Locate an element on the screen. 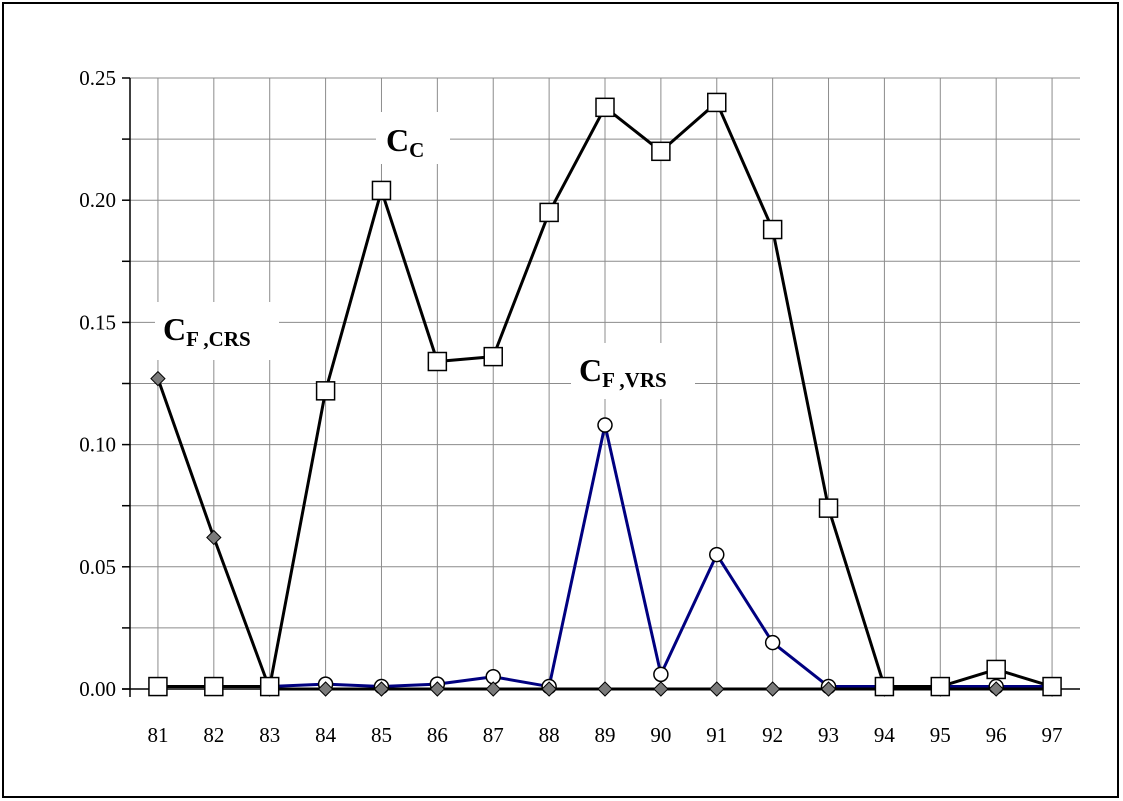  svg-text: CF ,CRS is located at coordinates (207, 331).